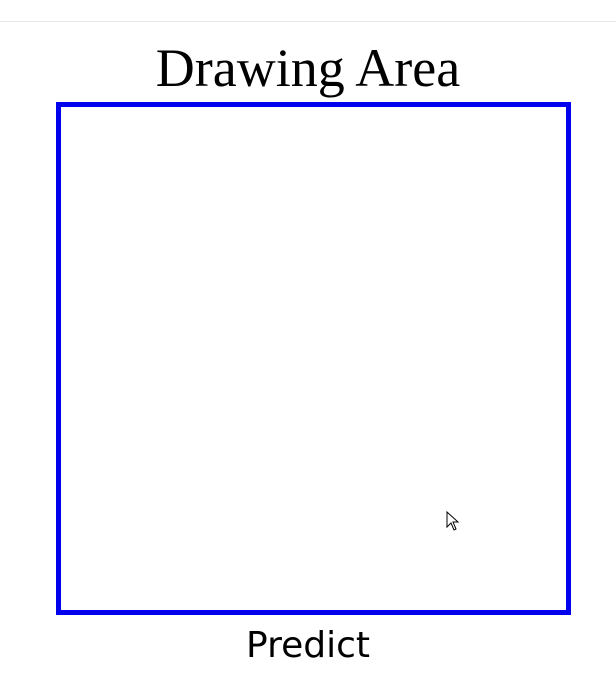 The height and width of the screenshot is (694, 616). Describe the element at coordinates (308, 68) in the screenshot. I see `page-title: Drawing Area` at that location.